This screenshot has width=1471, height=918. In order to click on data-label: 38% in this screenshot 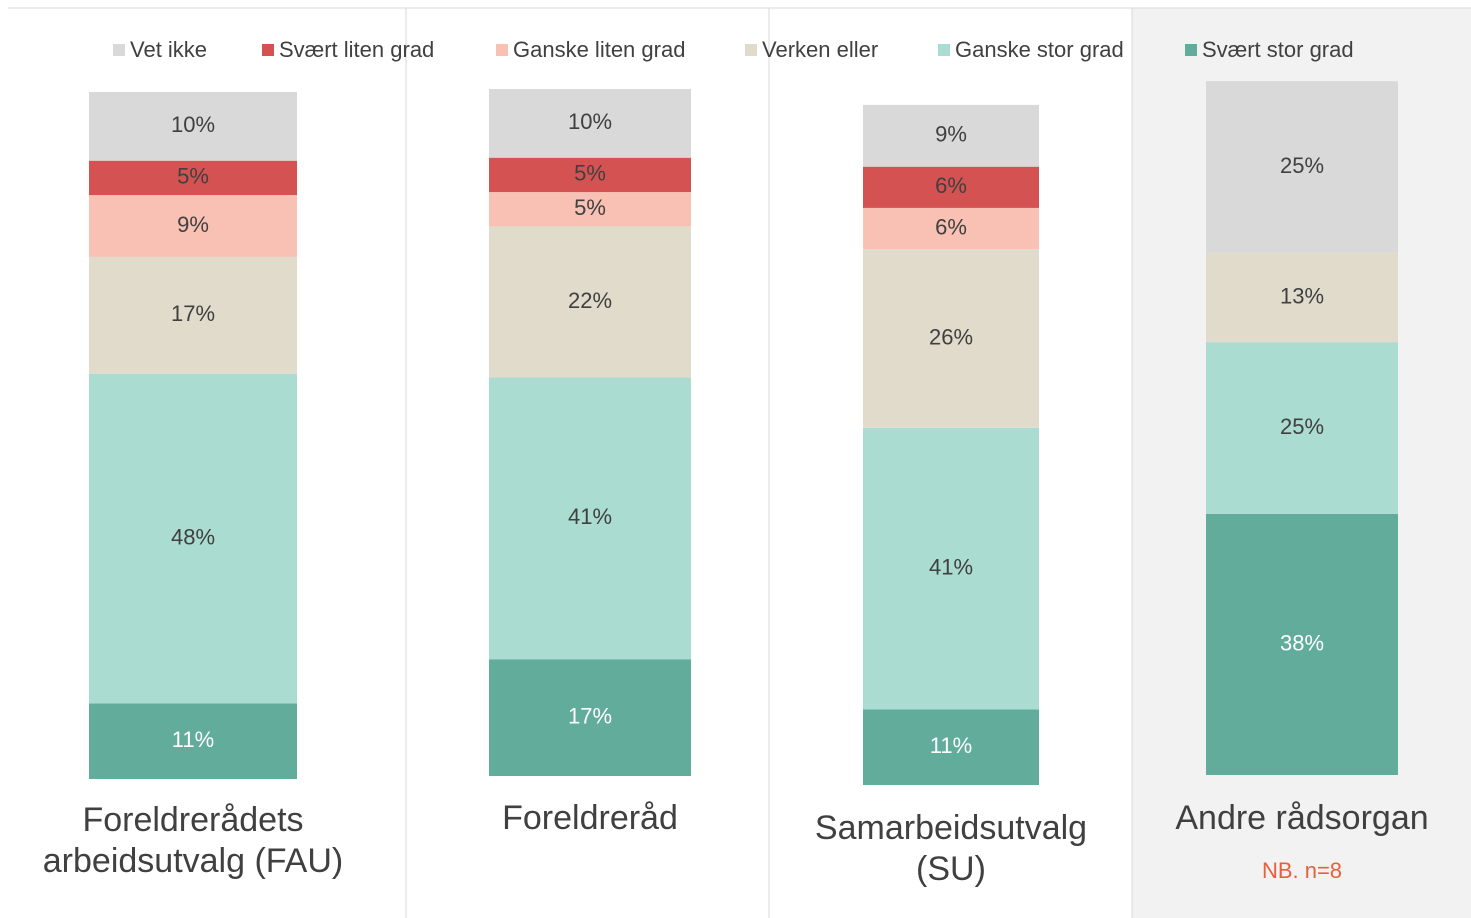, I will do `click(1302, 642)`.